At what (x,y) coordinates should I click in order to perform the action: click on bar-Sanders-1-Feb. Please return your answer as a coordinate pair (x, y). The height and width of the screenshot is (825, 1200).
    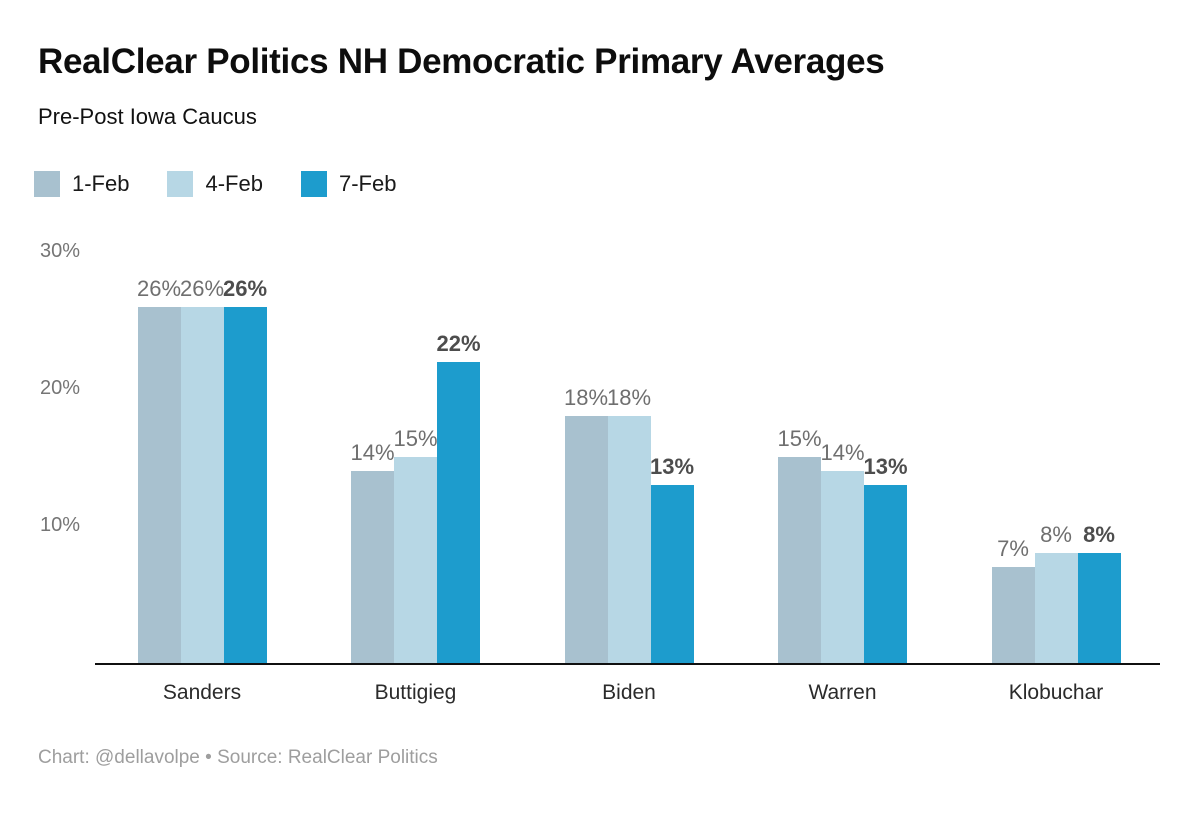
    Looking at the image, I should click on (159, 484).